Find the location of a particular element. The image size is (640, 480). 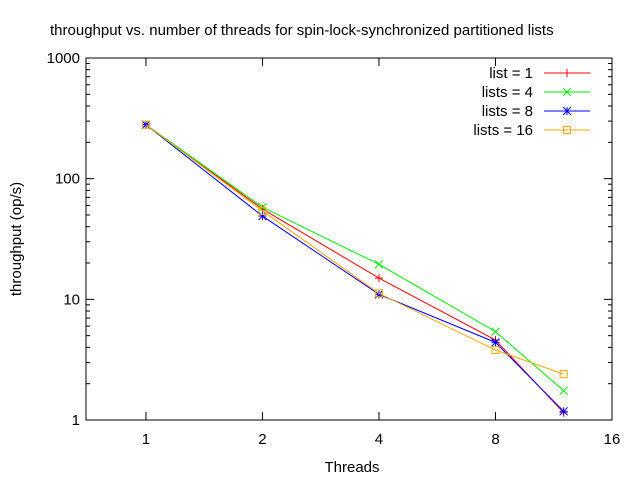

x-tick-label: 4 is located at coordinates (379, 439).